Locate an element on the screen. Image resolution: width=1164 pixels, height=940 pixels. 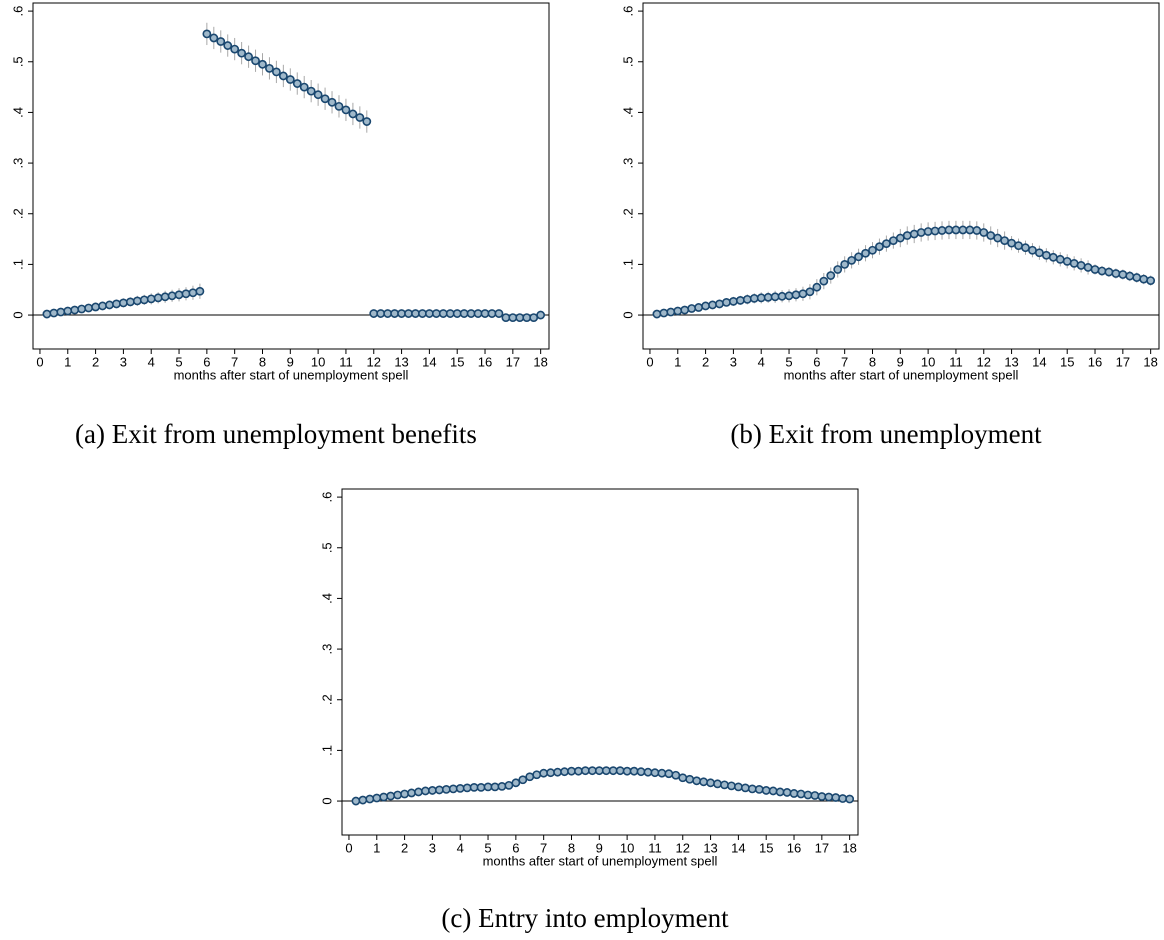
x-tick-label: 11 is located at coordinates (956, 361).